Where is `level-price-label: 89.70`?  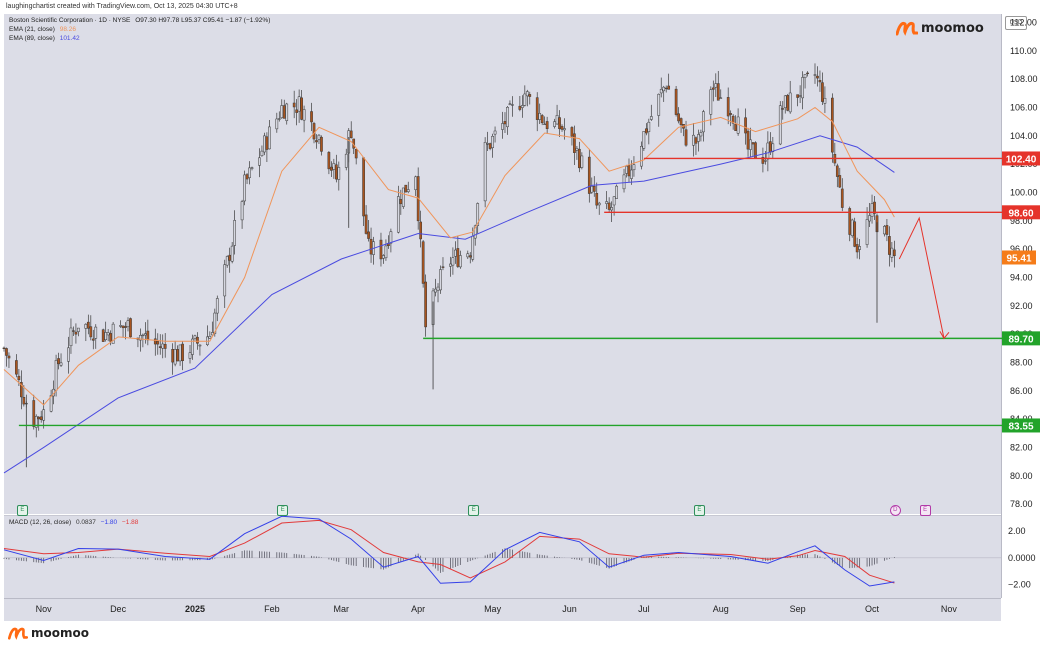 level-price-label: 89.70 is located at coordinates (1020, 339).